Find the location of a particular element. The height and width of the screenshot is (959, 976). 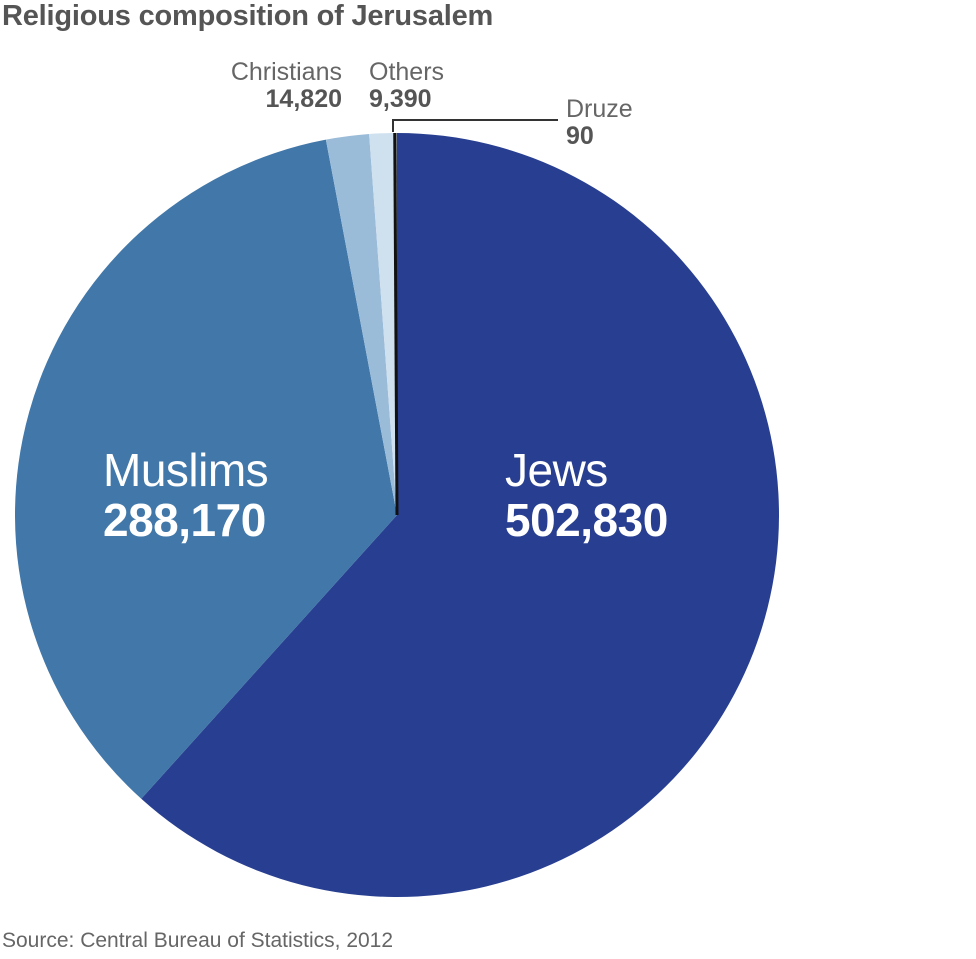

label-jews-value: 502,830 is located at coordinates (586, 520).